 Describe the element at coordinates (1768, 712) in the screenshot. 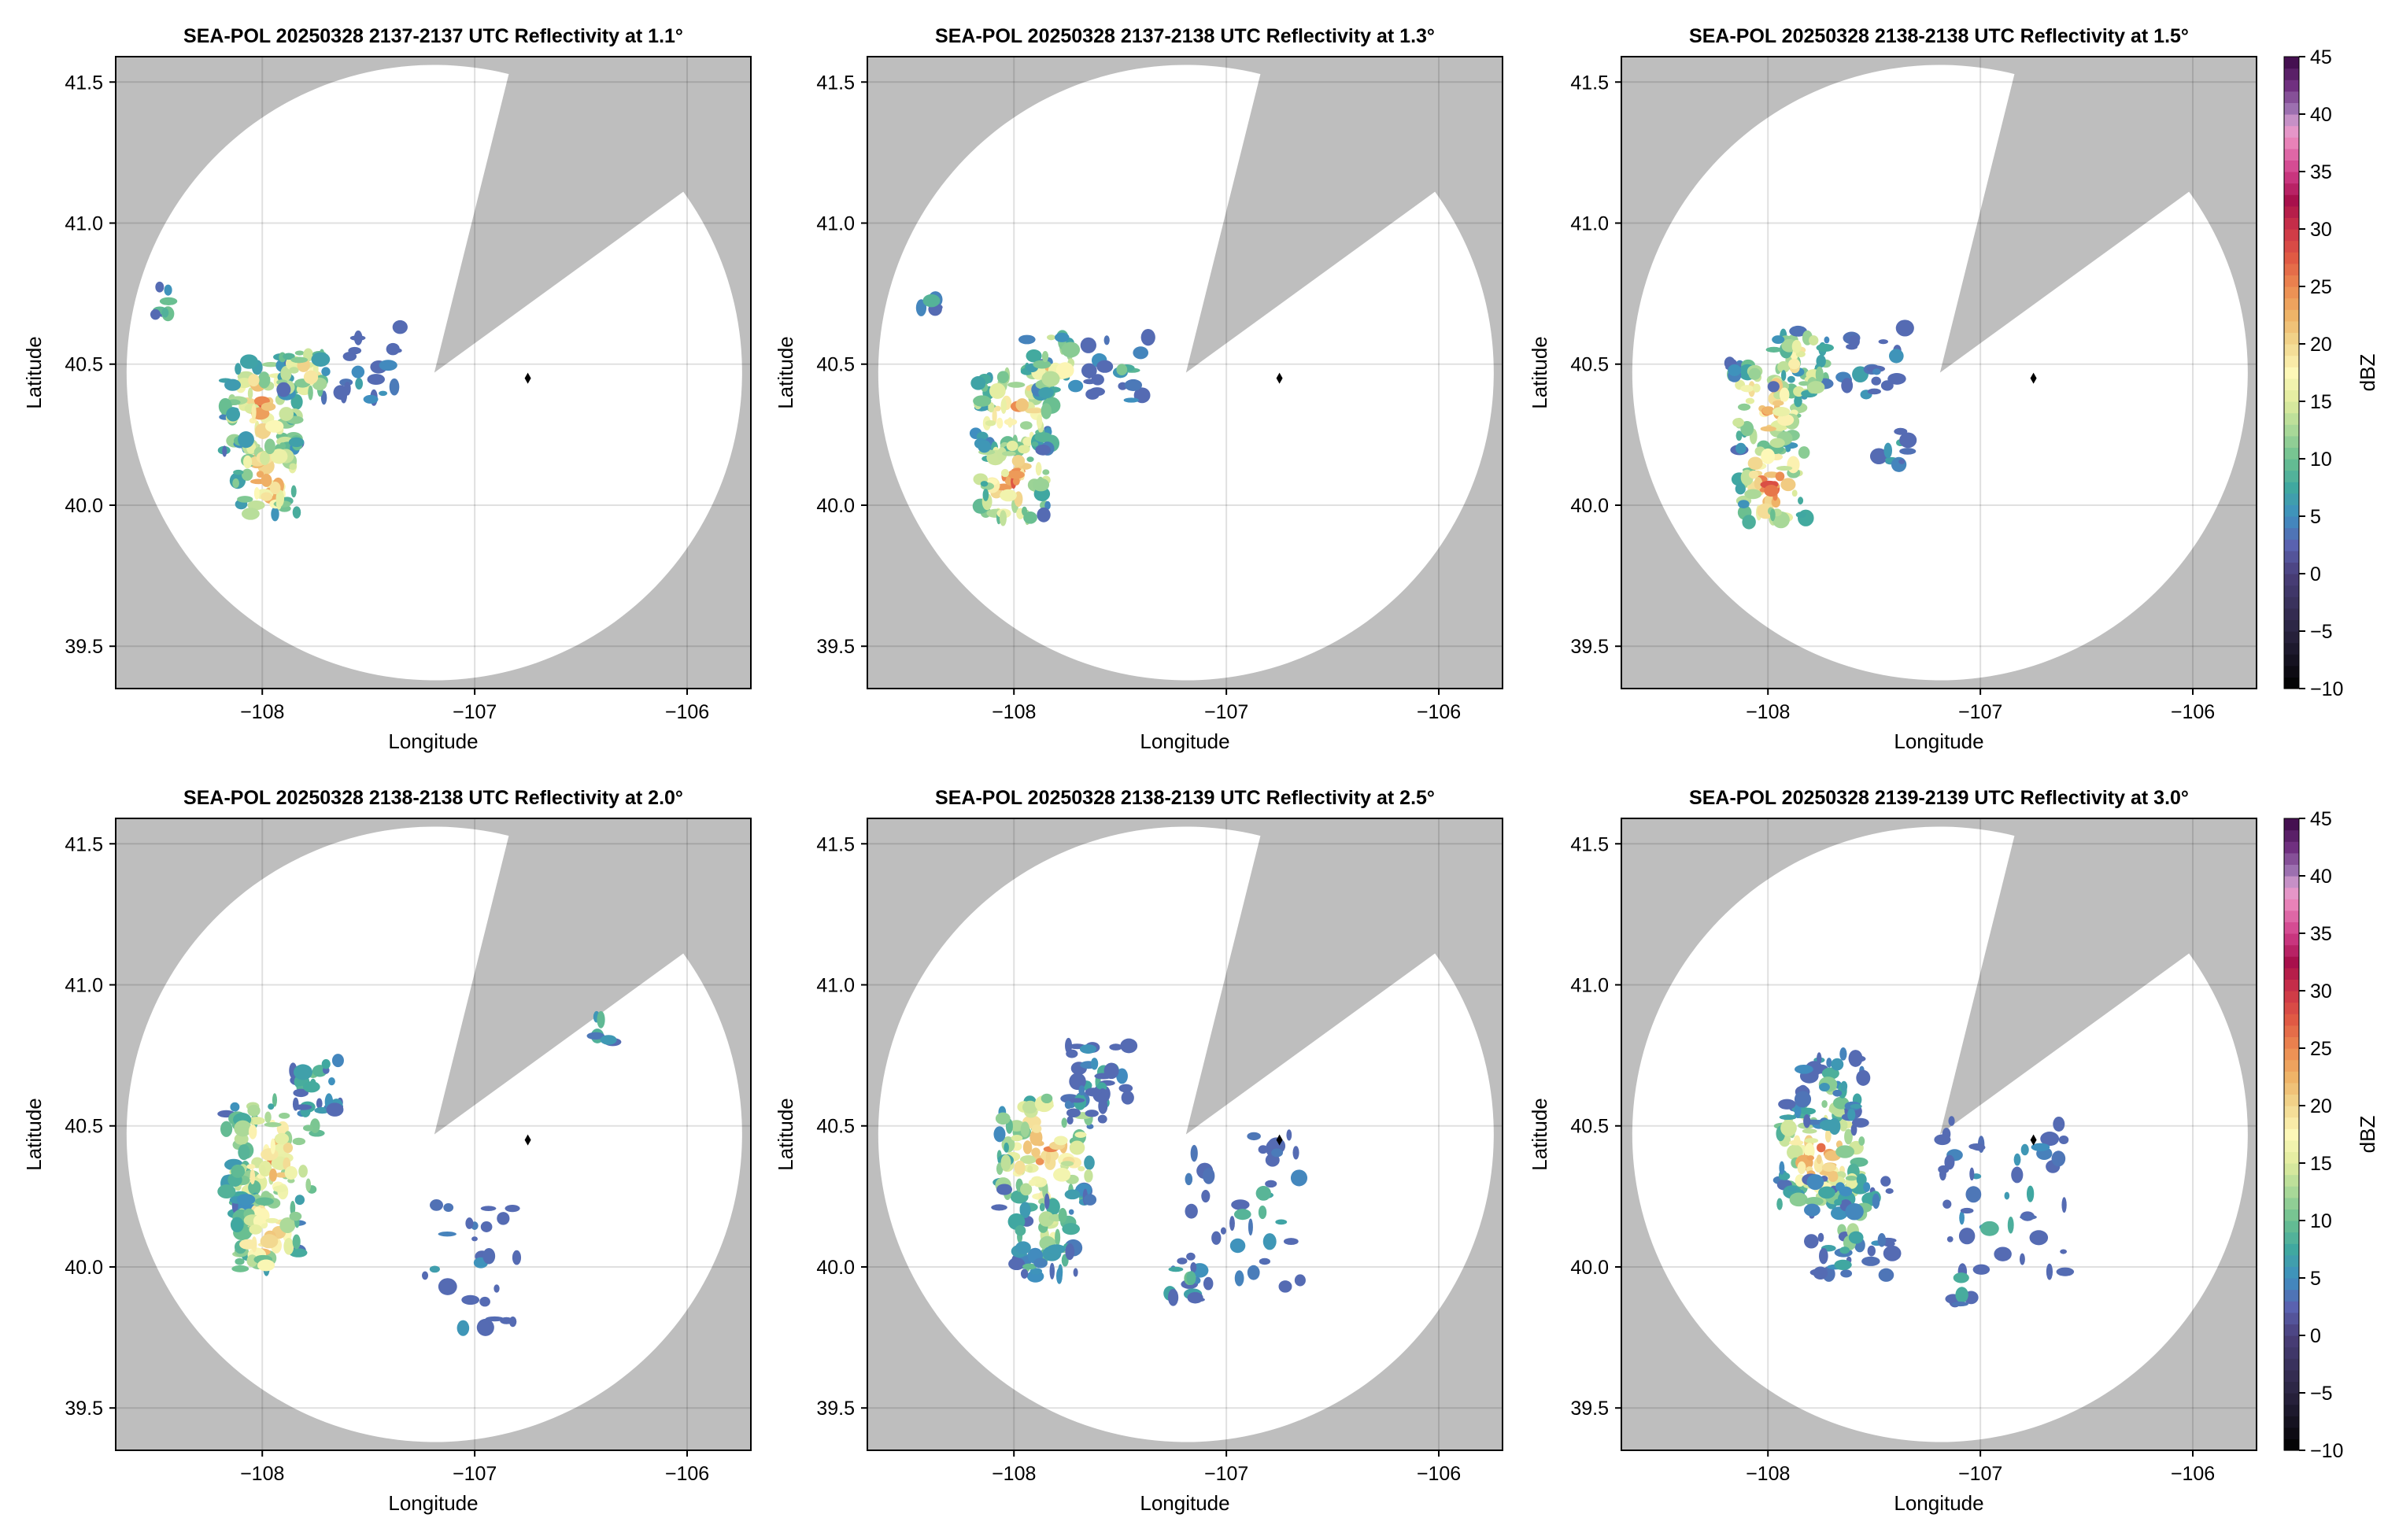

I see `x-tick-label: −108` at that location.